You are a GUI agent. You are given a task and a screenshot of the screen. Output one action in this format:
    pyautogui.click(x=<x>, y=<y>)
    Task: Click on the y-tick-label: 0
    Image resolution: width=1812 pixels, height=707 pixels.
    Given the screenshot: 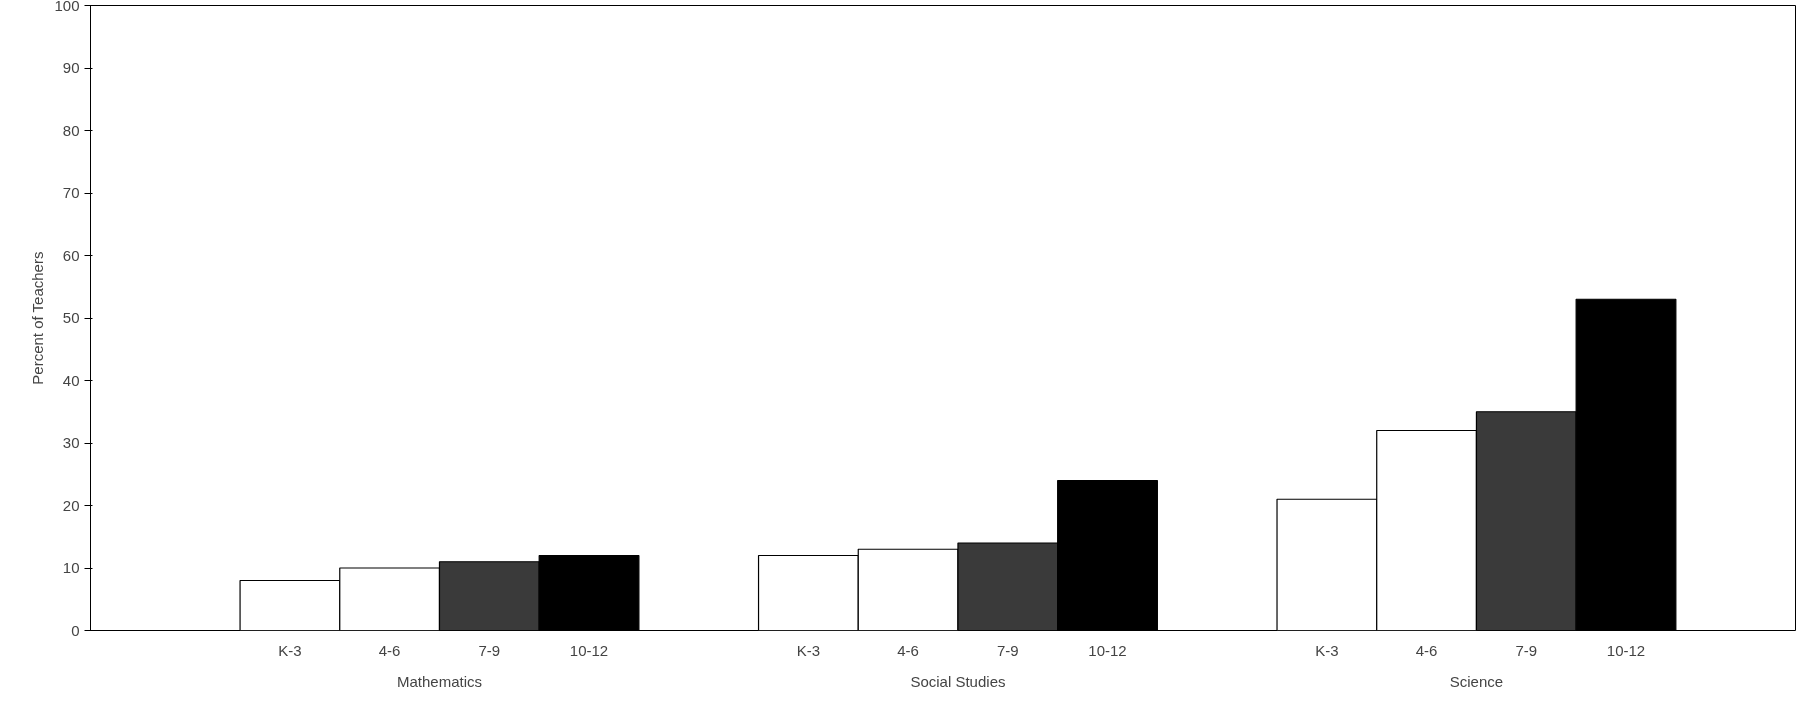 What is the action you would take?
    pyautogui.click(x=75, y=630)
    